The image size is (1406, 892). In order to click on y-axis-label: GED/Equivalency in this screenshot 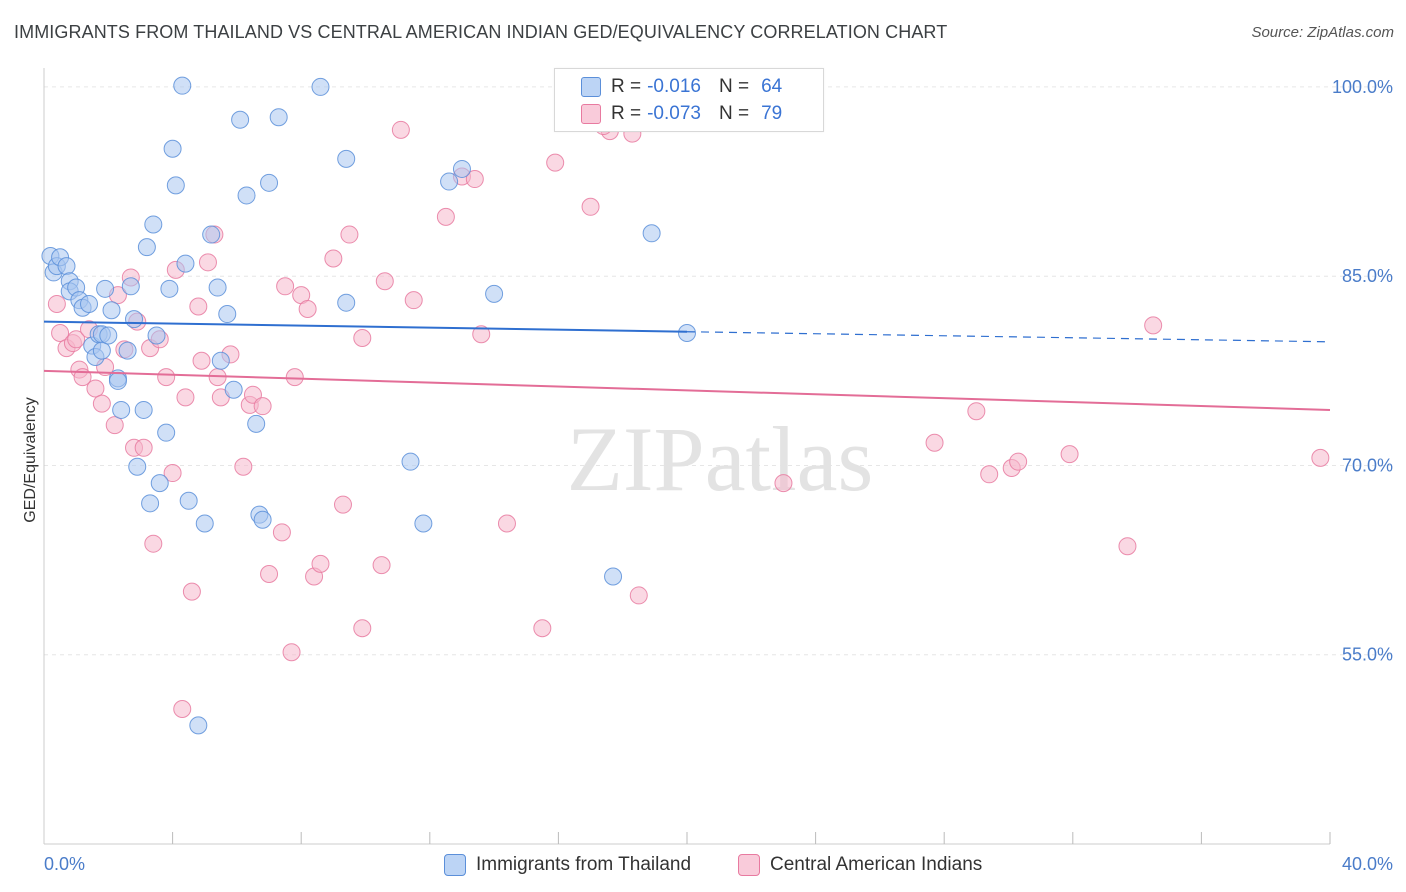, I will do `click(30, 459)`.